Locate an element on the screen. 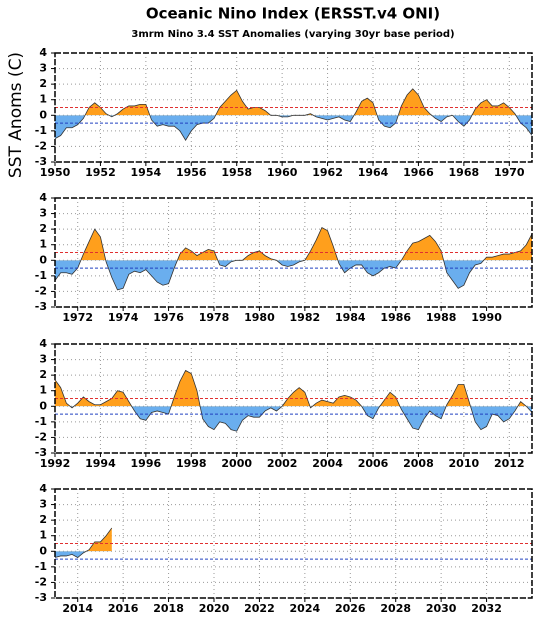 The width and height of the screenshot is (558, 627). x-tick-label: 2032 is located at coordinates (486, 608).